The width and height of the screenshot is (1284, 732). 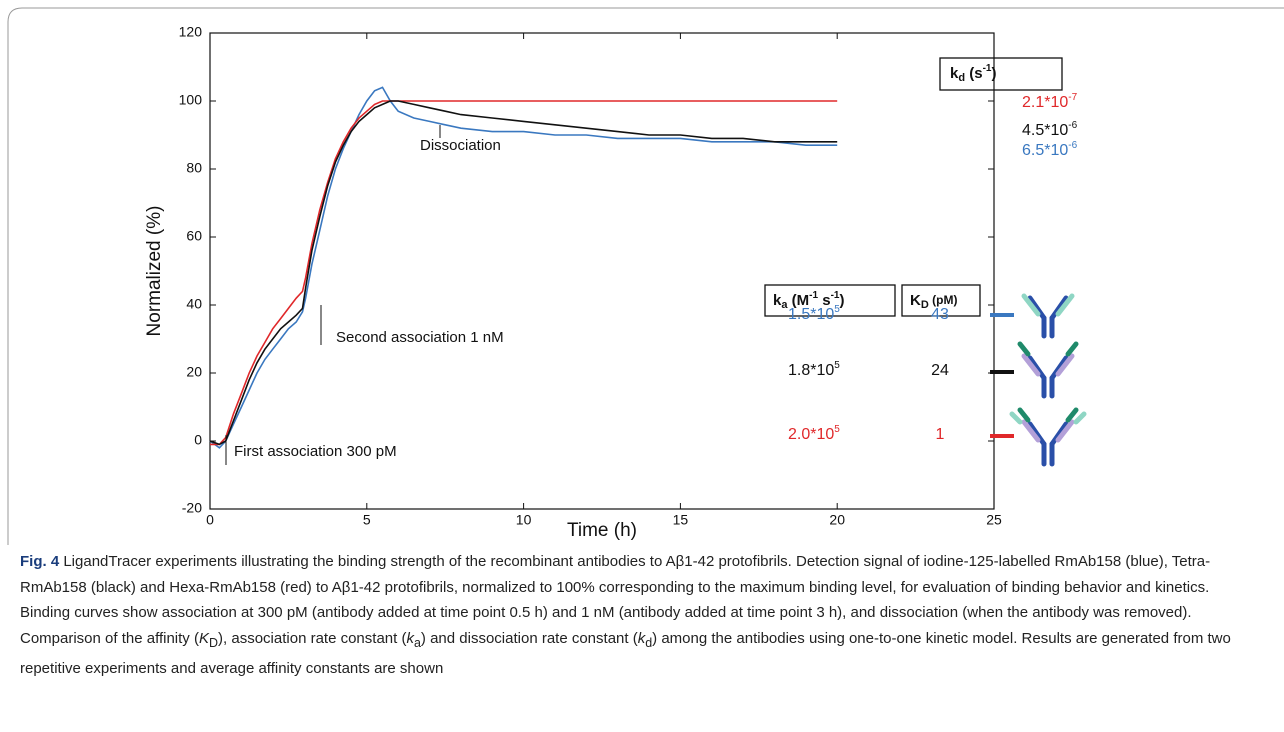 I want to click on text: (pM), so click(x=943, y=300).